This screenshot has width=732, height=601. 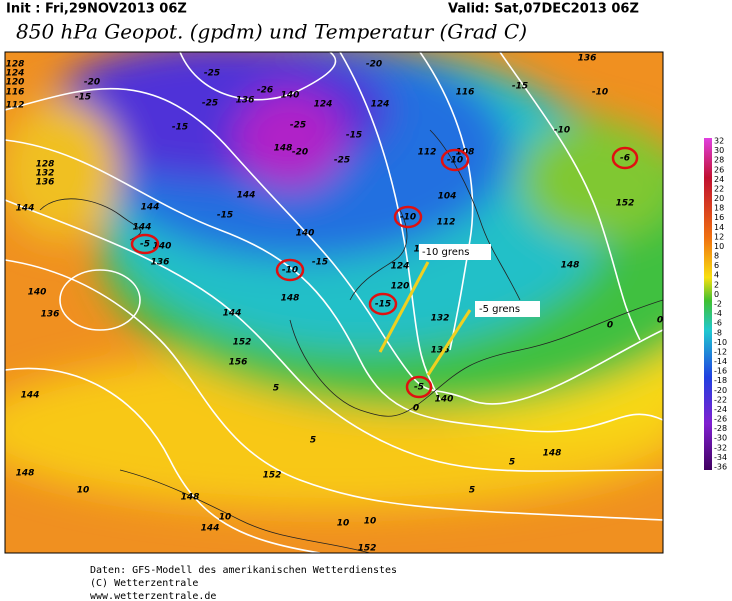 I want to click on contour-label: -6, so click(x=625, y=159).